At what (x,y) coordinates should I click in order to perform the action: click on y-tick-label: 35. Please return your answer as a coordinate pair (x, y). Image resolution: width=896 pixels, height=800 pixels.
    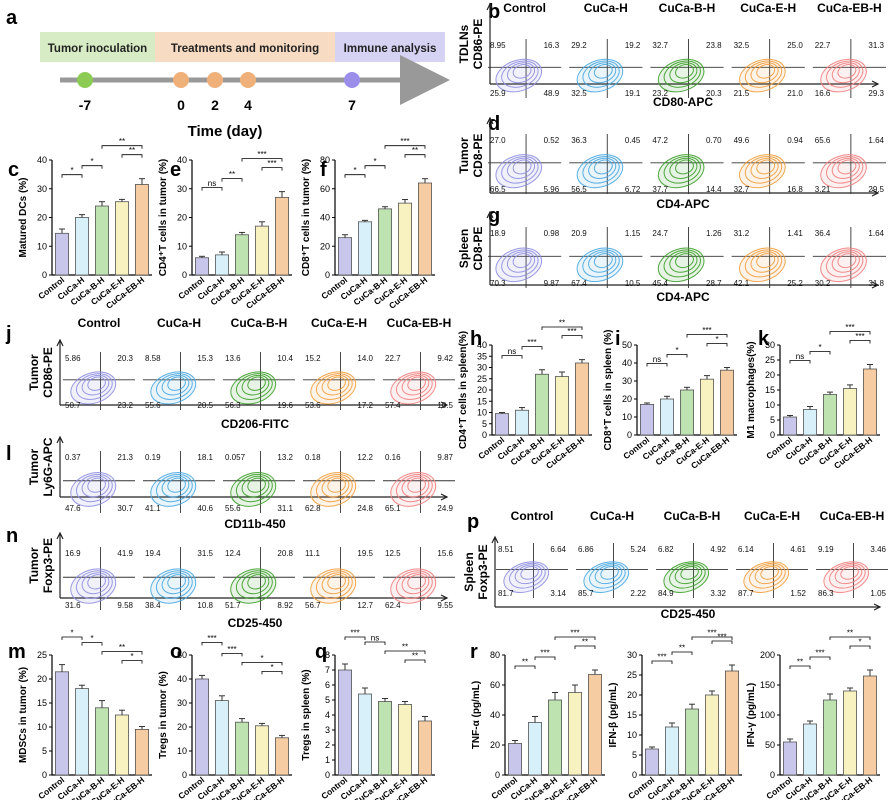
    Looking at the image, I should click on (482, 356).